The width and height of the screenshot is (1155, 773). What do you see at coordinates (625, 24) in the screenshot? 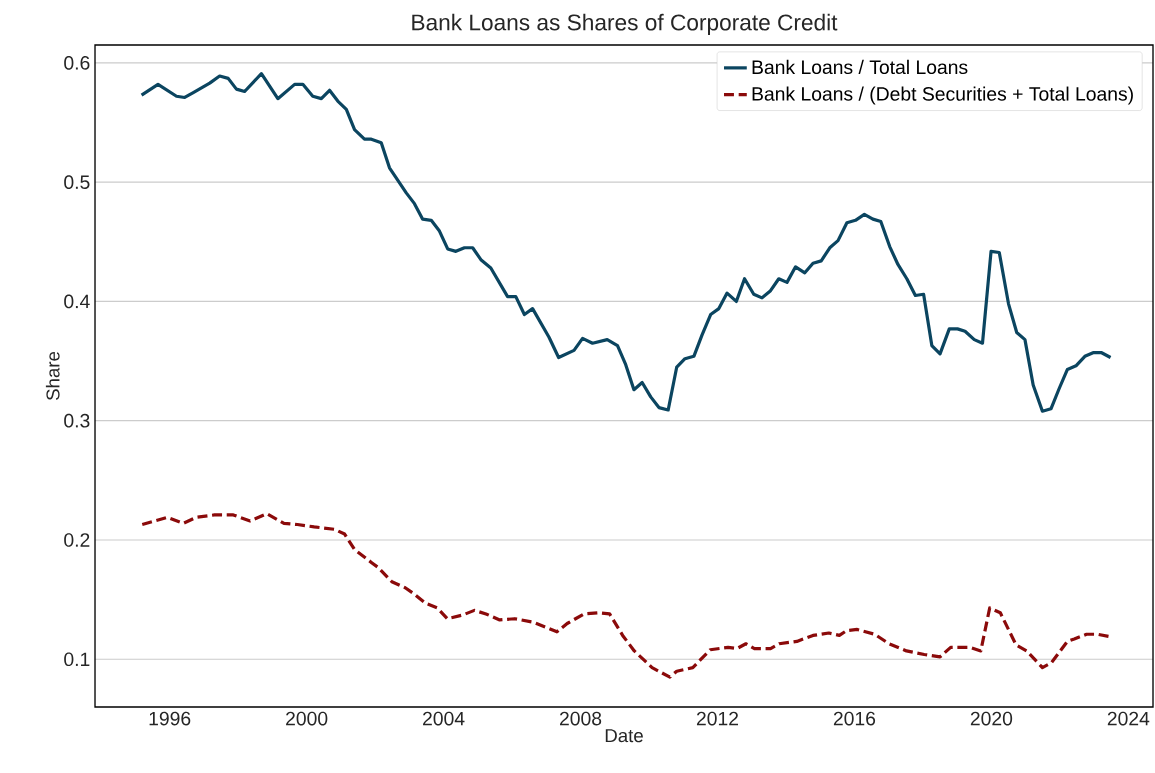
I see `chart-title: Bank Loans as Shares of Corporate Credit` at bounding box center [625, 24].